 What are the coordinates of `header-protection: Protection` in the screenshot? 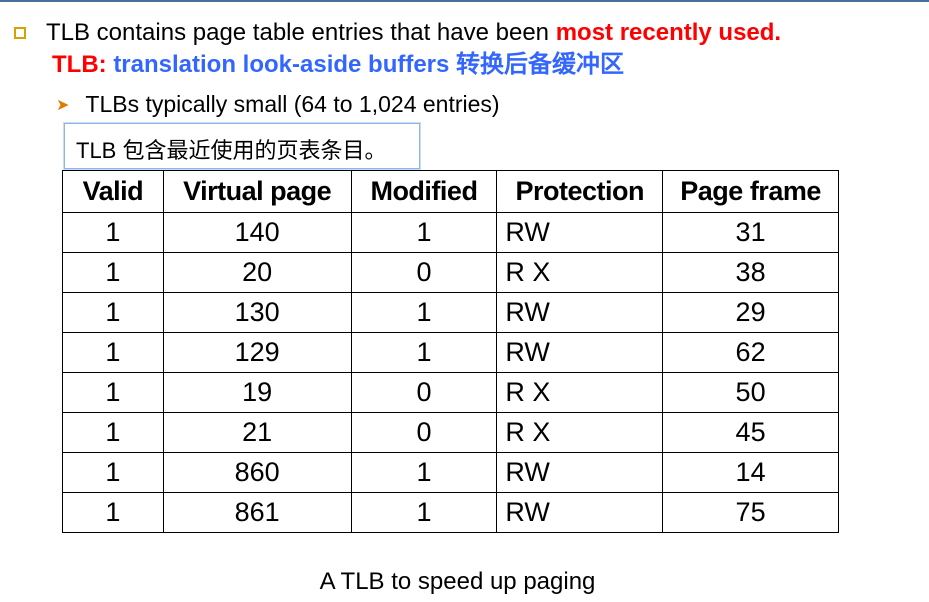 It's located at (580, 191).